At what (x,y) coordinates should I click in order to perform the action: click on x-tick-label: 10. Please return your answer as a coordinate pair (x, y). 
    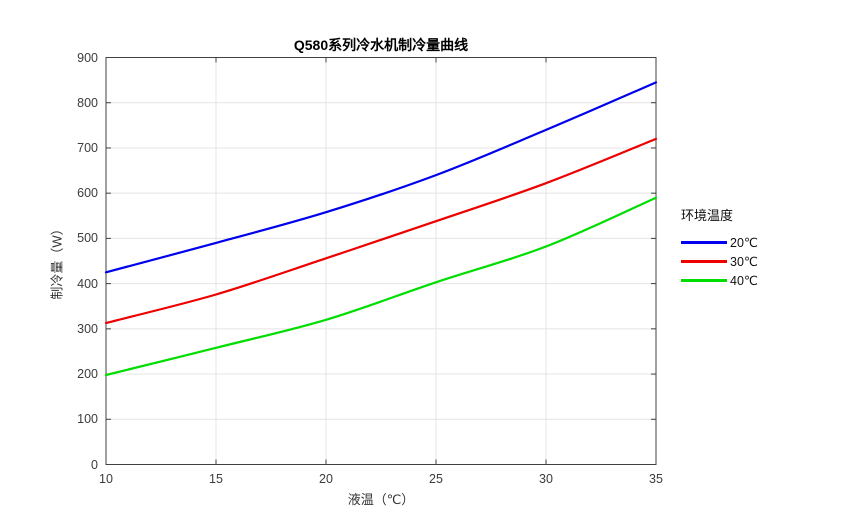
    Looking at the image, I should click on (106, 478).